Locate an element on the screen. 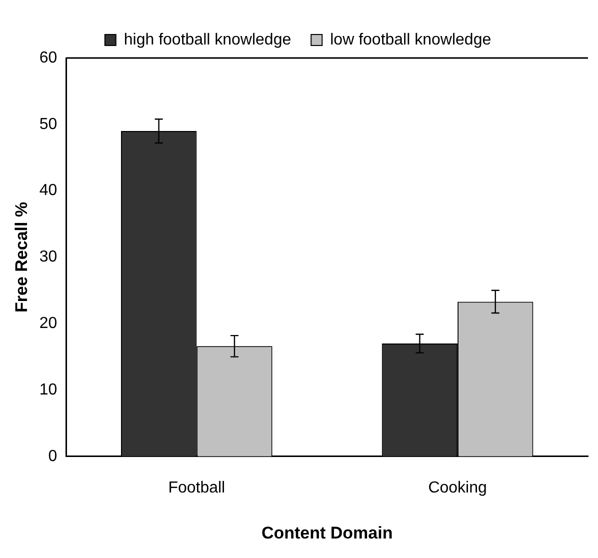 The width and height of the screenshot is (598, 558). y-tick-label: 50 is located at coordinates (48, 124).